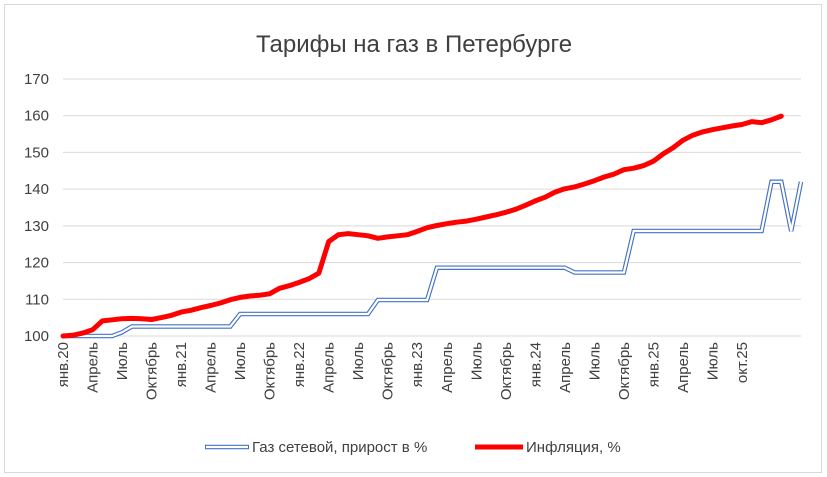 Image resolution: width=827 pixels, height=477 pixels. I want to click on y-tick-label: 100, so click(36, 336).